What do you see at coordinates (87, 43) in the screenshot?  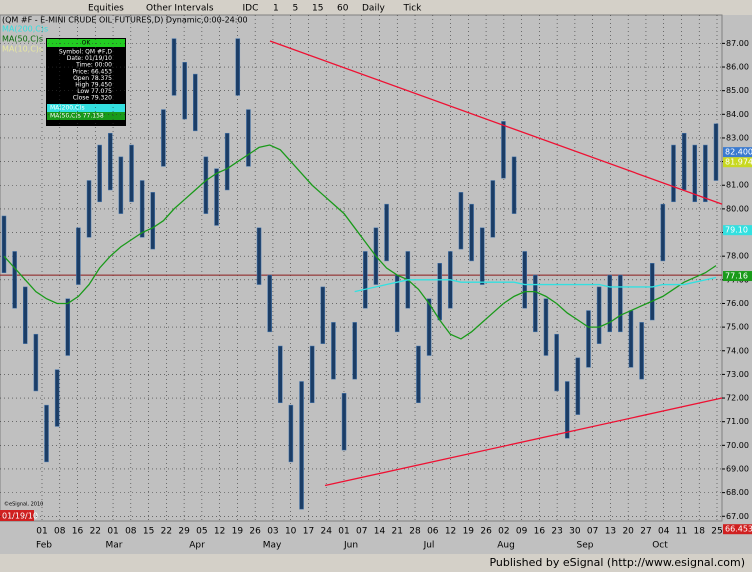 I see `data-window-header: OK` at bounding box center [87, 43].